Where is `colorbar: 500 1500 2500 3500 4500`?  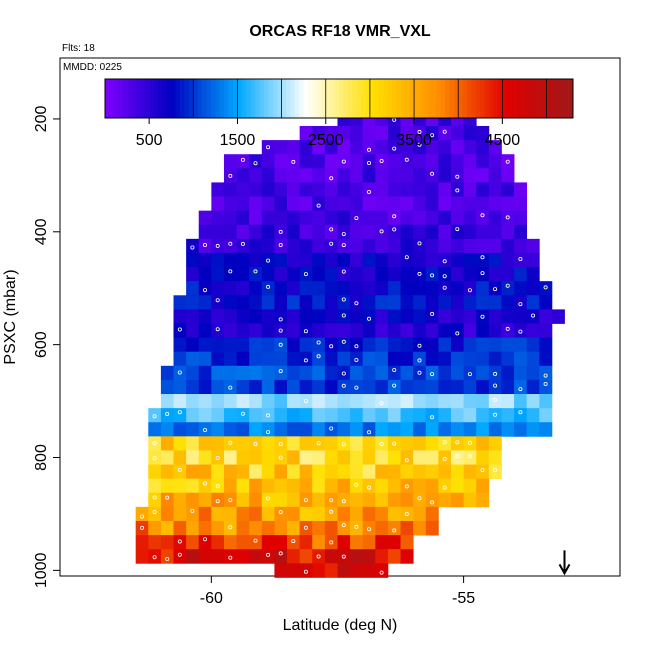
colorbar: 500 1500 2500 3500 4500 is located at coordinates (339, 113).